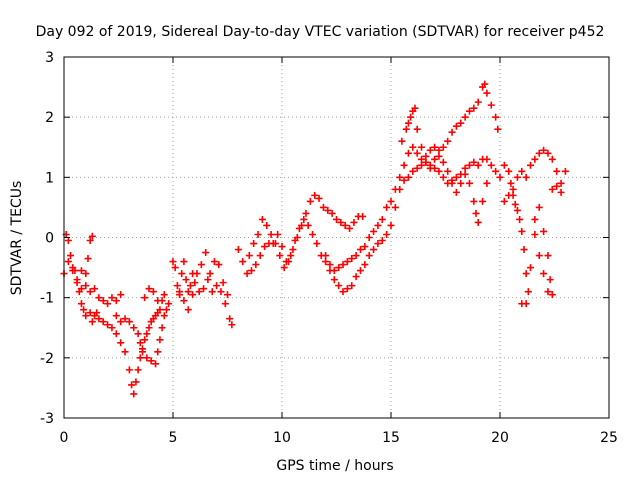 This screenshot has width=640, height=480. I want to click on x-tick-label: 15, so click(391, 438).